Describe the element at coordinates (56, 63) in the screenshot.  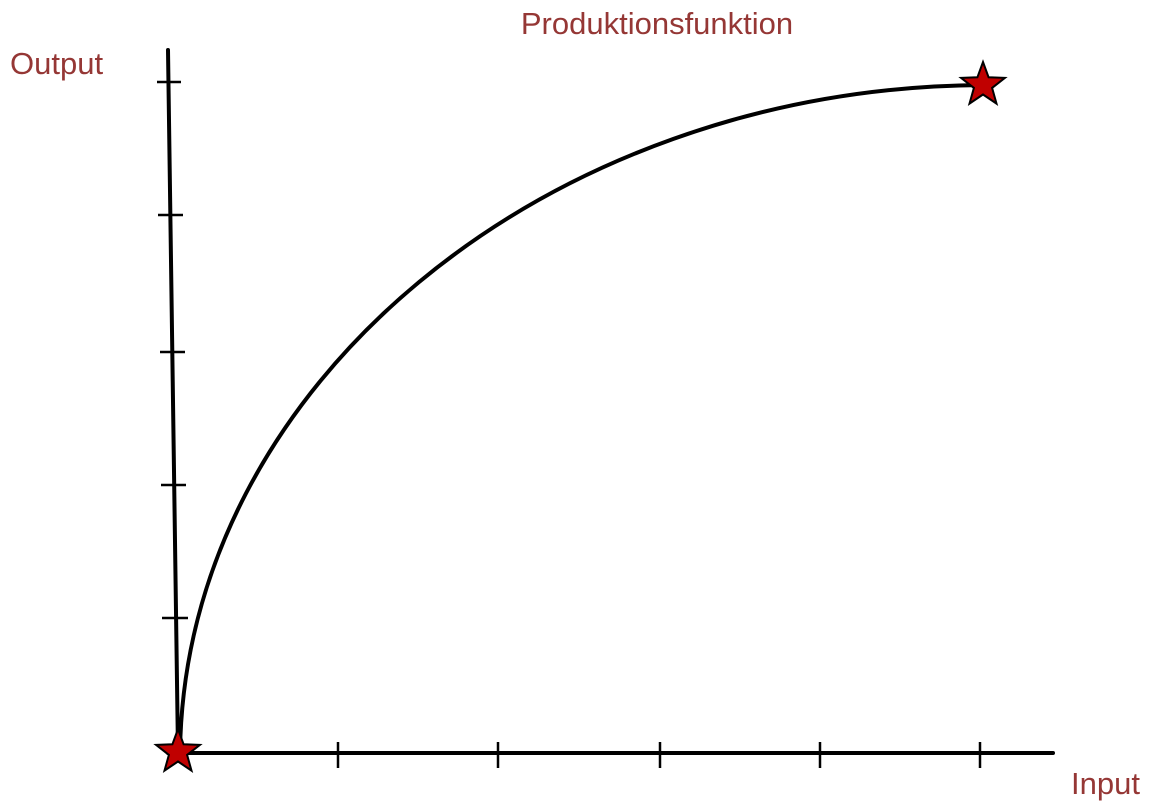
I see `y-axis-label: Output` at that location.